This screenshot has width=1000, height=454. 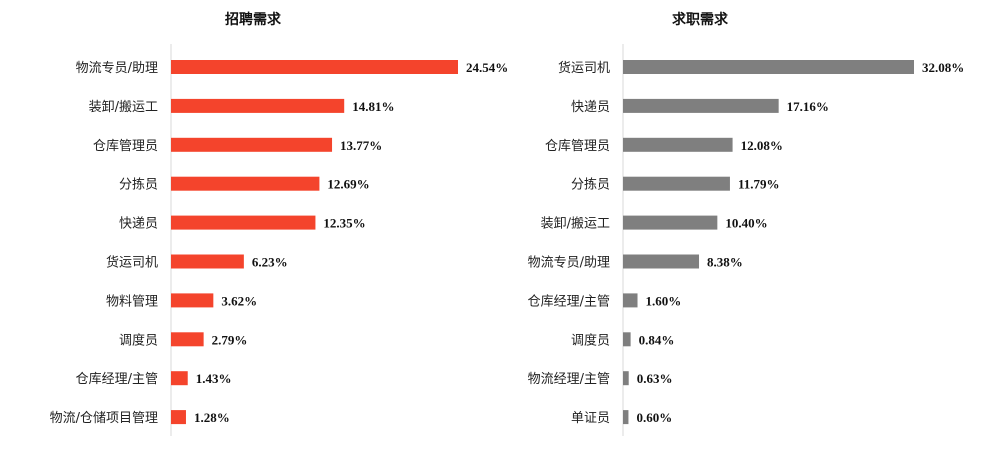 What do you see at coordinates (569, 379) in the screenshot?
I see `right-category-label: 物流经理/主管` at bounding box center [569, 379].